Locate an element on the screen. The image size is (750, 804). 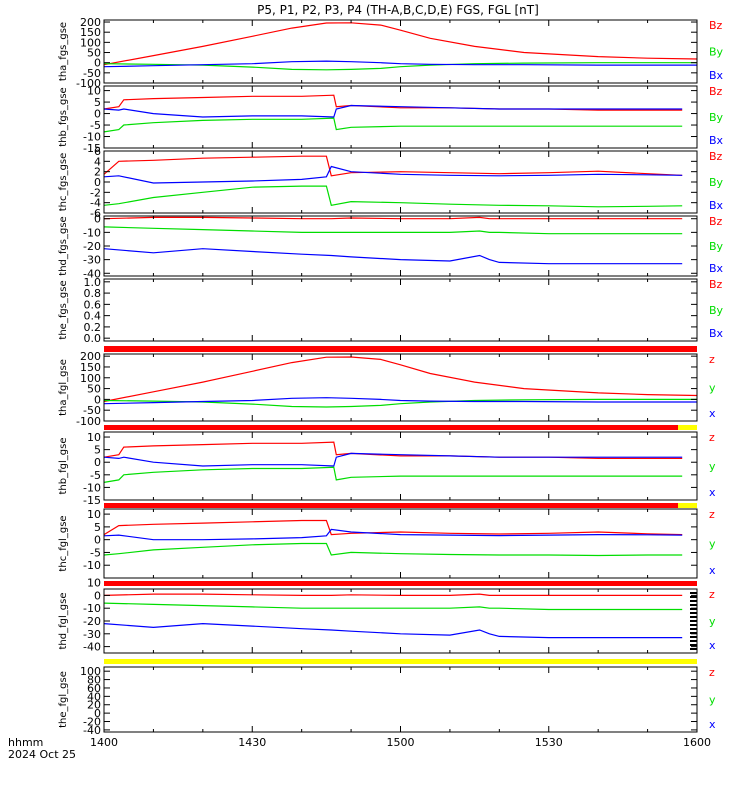
y-tick-label: -5 is located at coordinates (95, 552).